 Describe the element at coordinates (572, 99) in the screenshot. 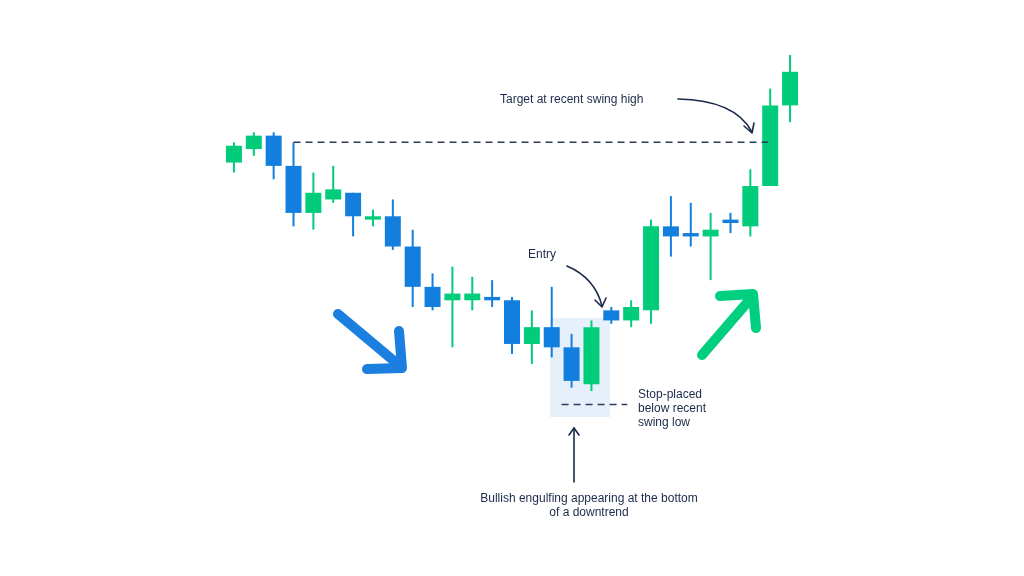

I see `ref-line-label: Target at recent swing high` at that location.